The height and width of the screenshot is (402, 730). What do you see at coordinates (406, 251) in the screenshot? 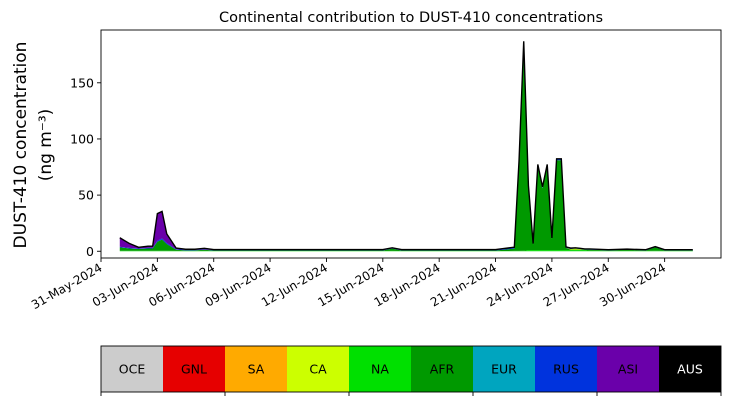
I see `series-area-na` at bounding box center [406, 251].